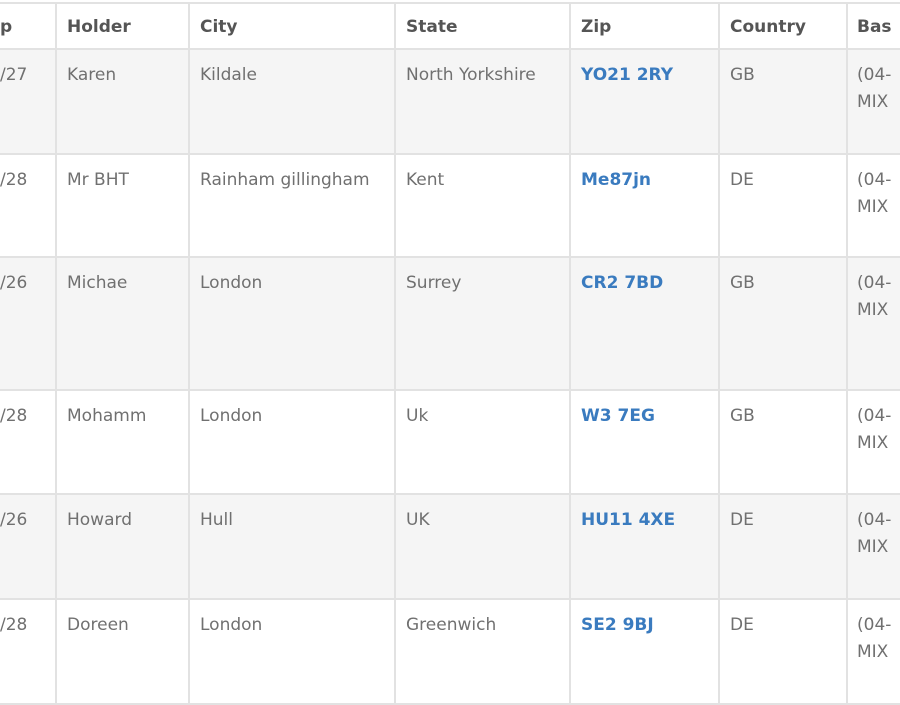 The image size is (900, 705). Describe the element at coordinates (873, 26) in the screenshot. I see `column-header-base: Bas` at that location.